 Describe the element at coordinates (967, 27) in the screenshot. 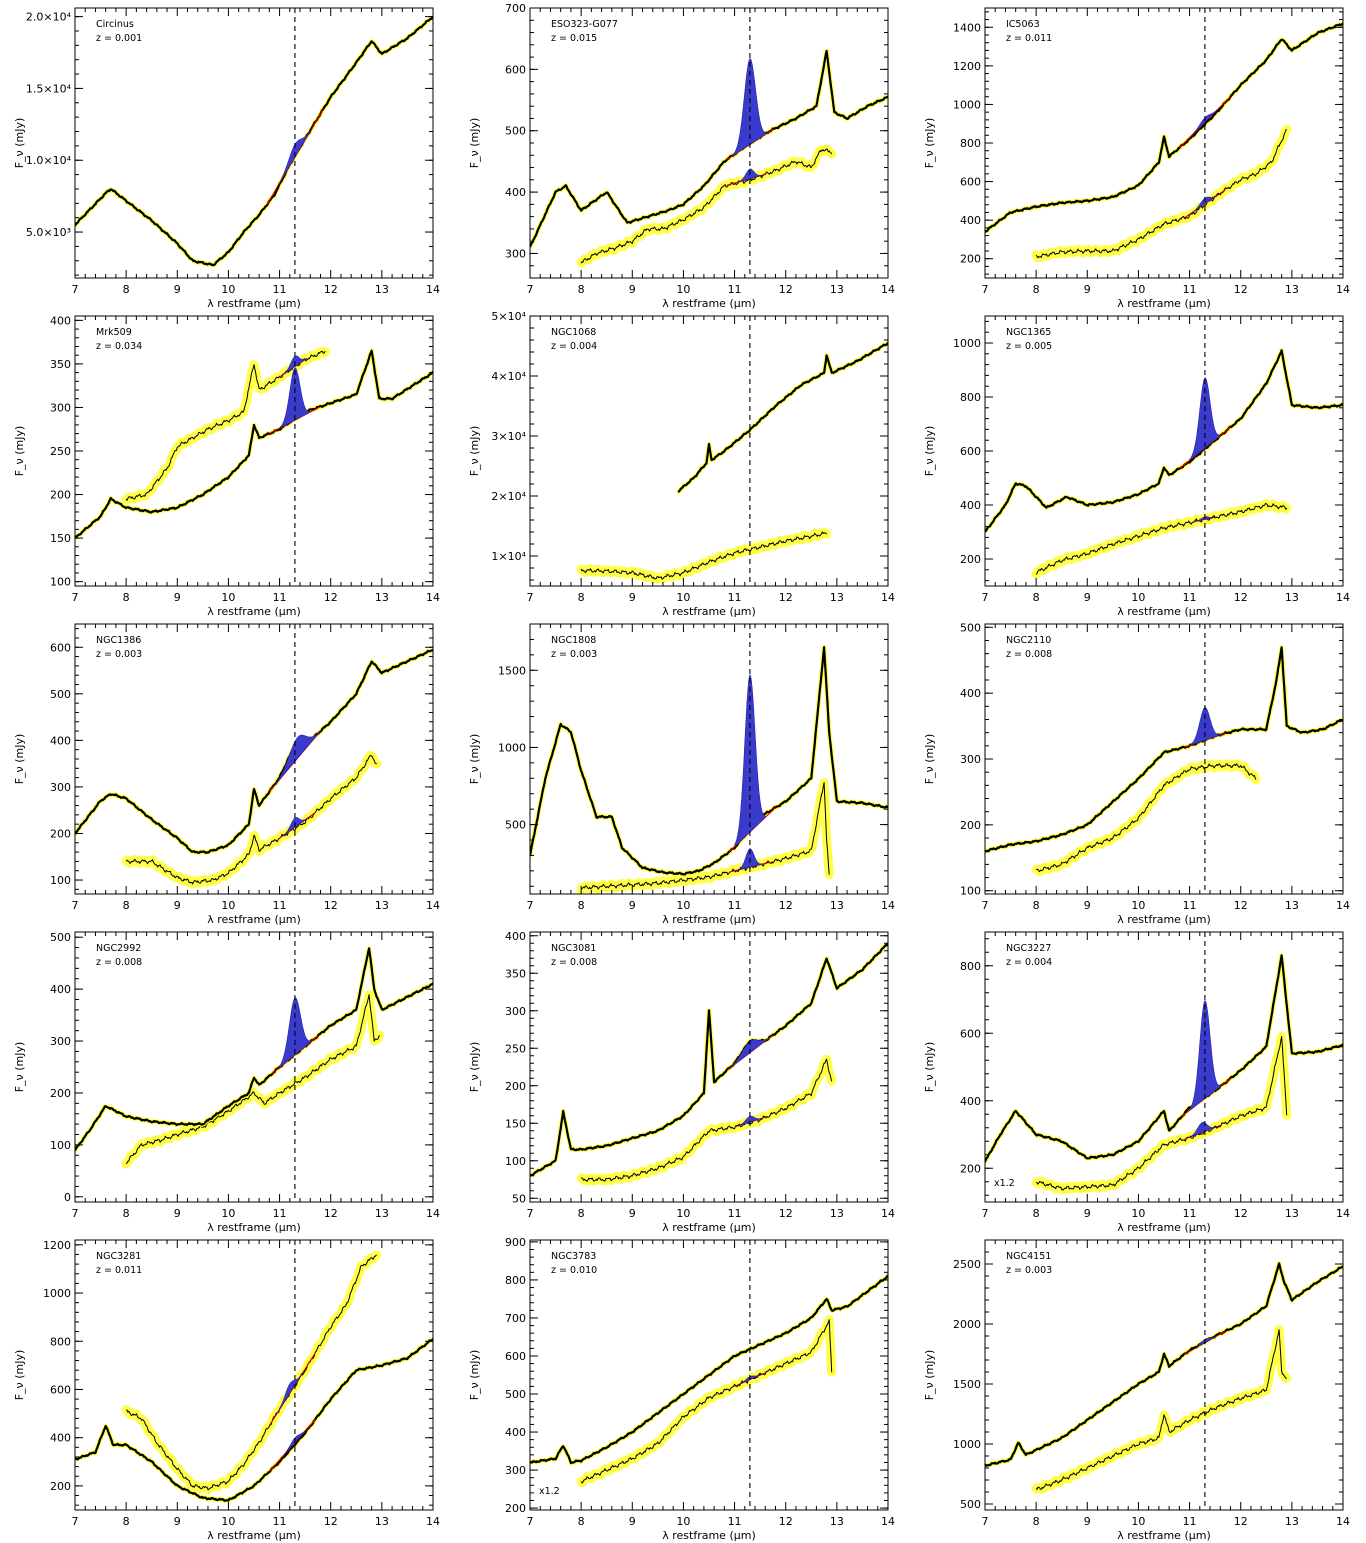

I see `y-tick-label: 1400` at that location.